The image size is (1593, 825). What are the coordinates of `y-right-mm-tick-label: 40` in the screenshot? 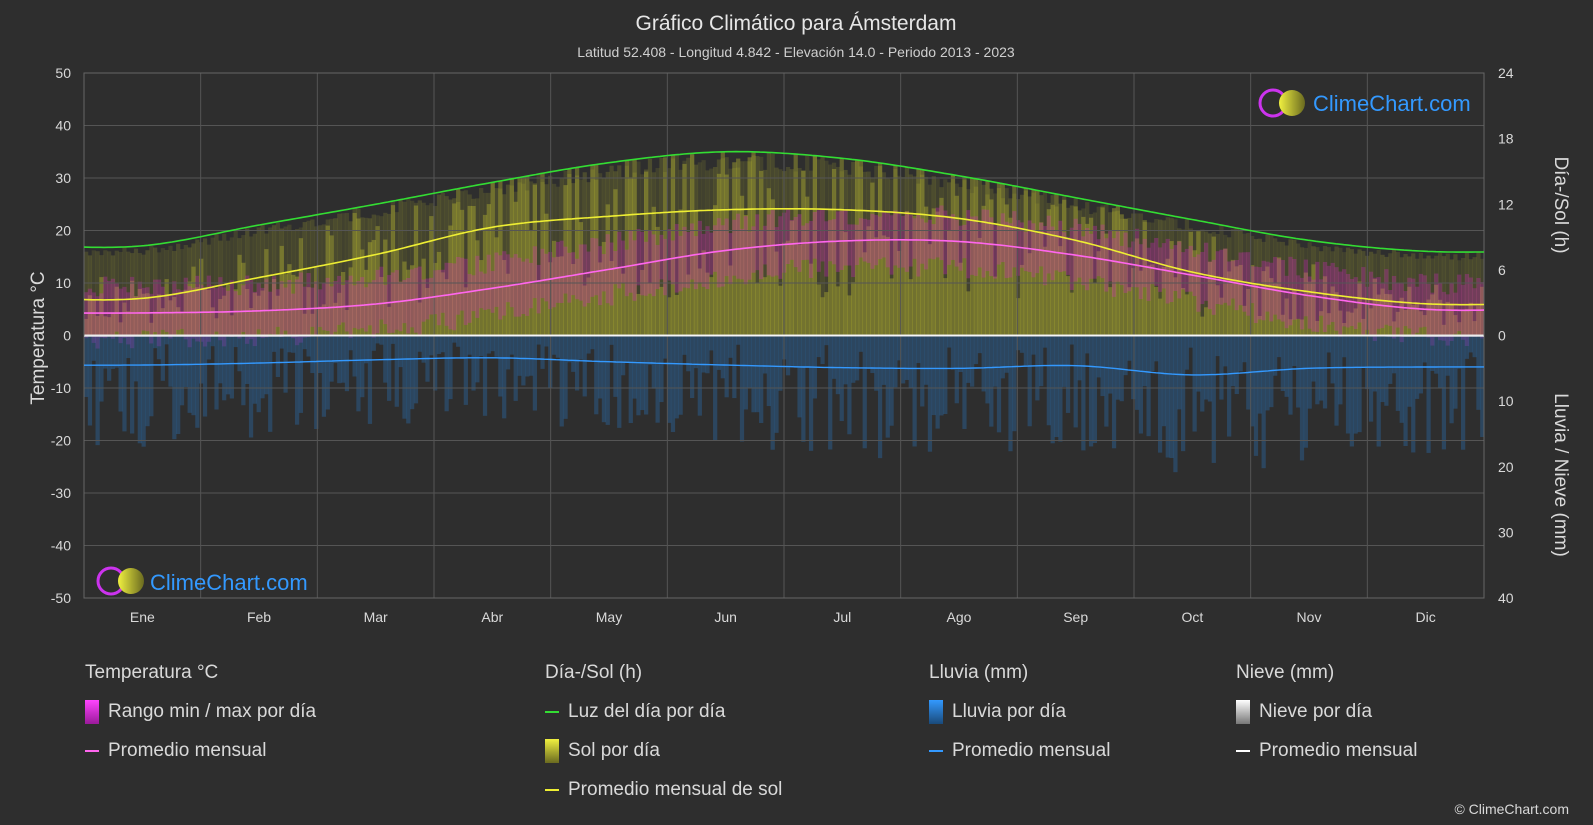 It's located at (1506, 598).